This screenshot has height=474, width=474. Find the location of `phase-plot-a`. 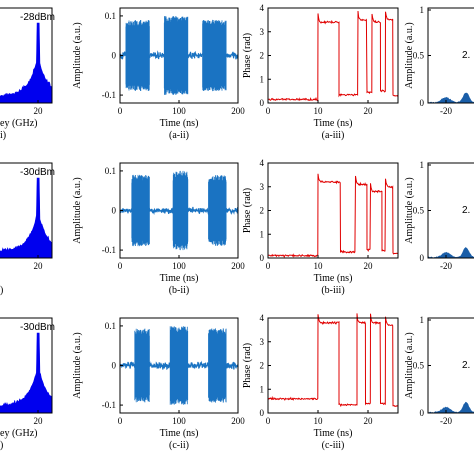

phase-plot-a is located at coordinates (333, 55).